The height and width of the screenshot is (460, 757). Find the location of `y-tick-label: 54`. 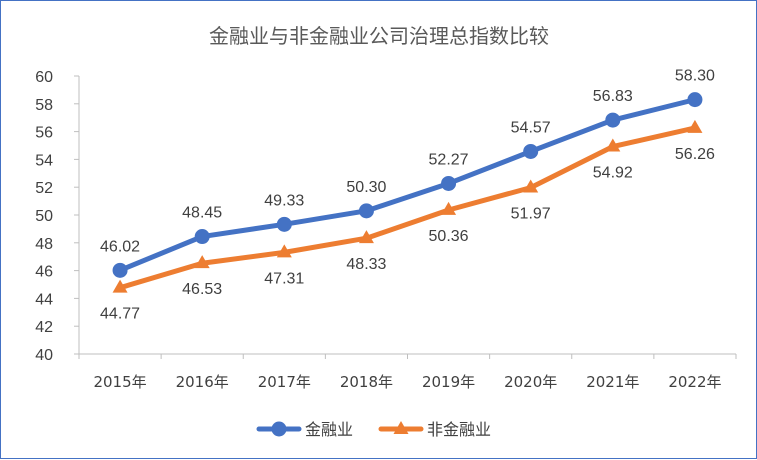

y-tick-label: 54 is located at coordinates (44, 160).